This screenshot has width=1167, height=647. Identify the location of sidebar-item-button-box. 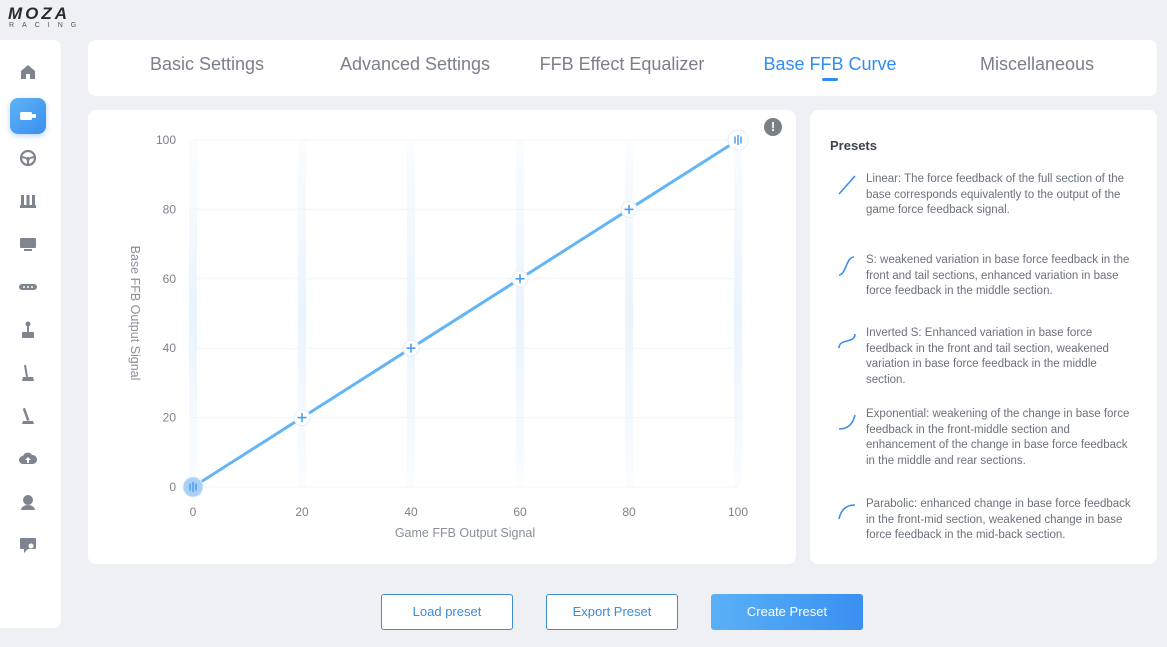
(28, 287).